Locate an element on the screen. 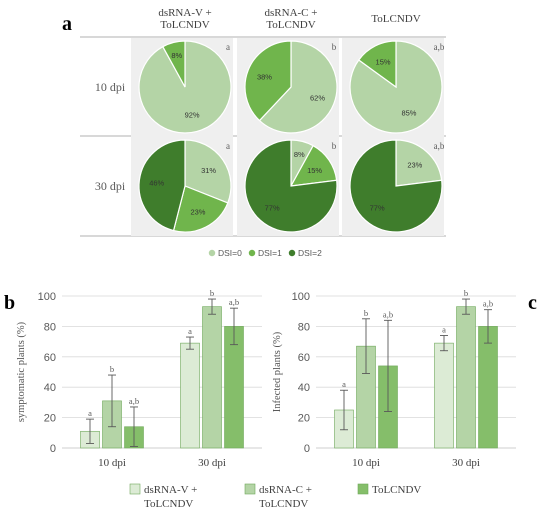 The width and height of the screenshot is (550, 517). row-label: 10 dpi is located at coordinates (110, 87).